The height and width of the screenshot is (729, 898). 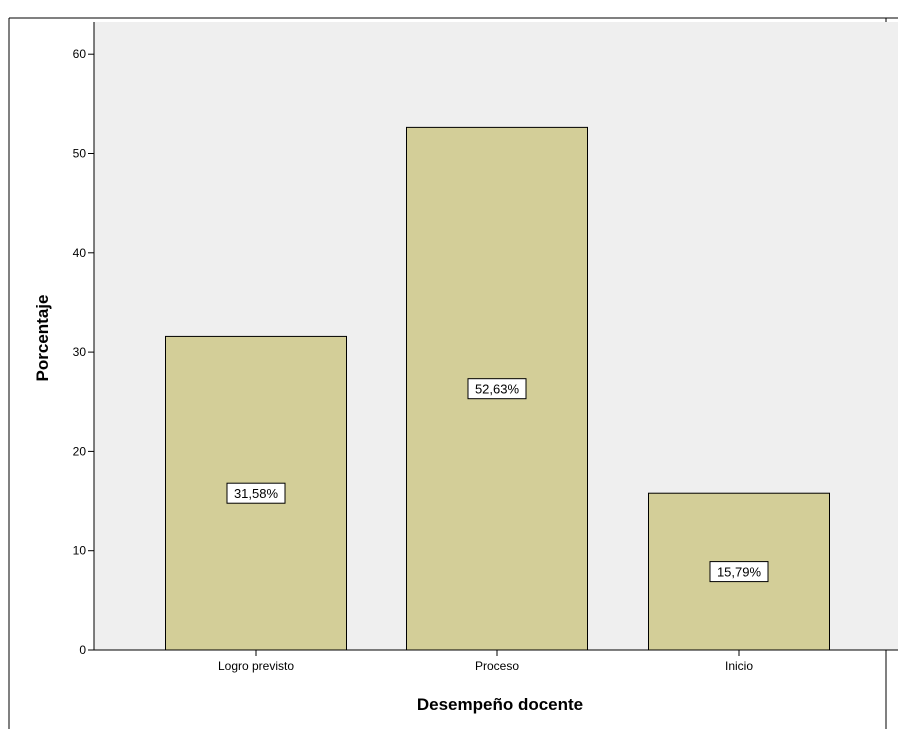 What do you see at coordinates (80, 54) in the screenshot?
I see `y-tick-label: 60` at bounding box center [80, 54].